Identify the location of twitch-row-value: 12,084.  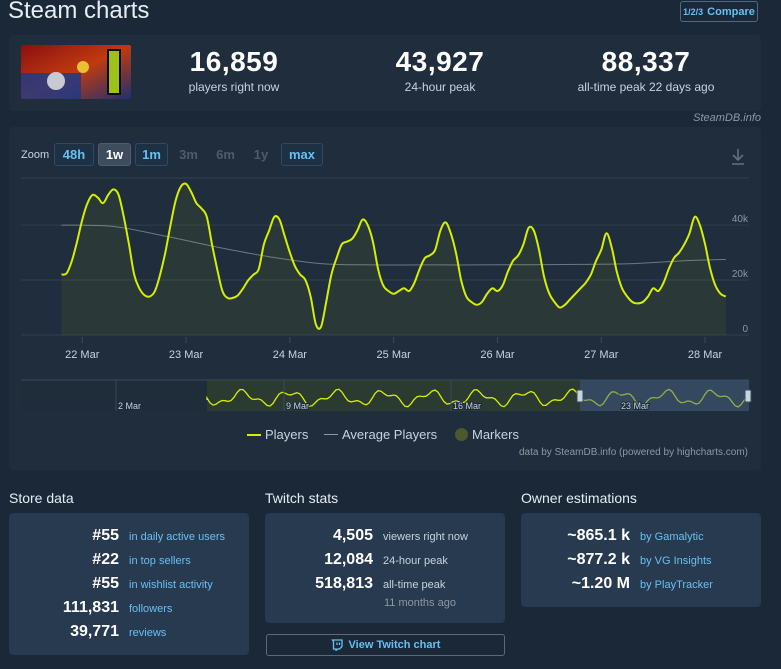
(348, 559).